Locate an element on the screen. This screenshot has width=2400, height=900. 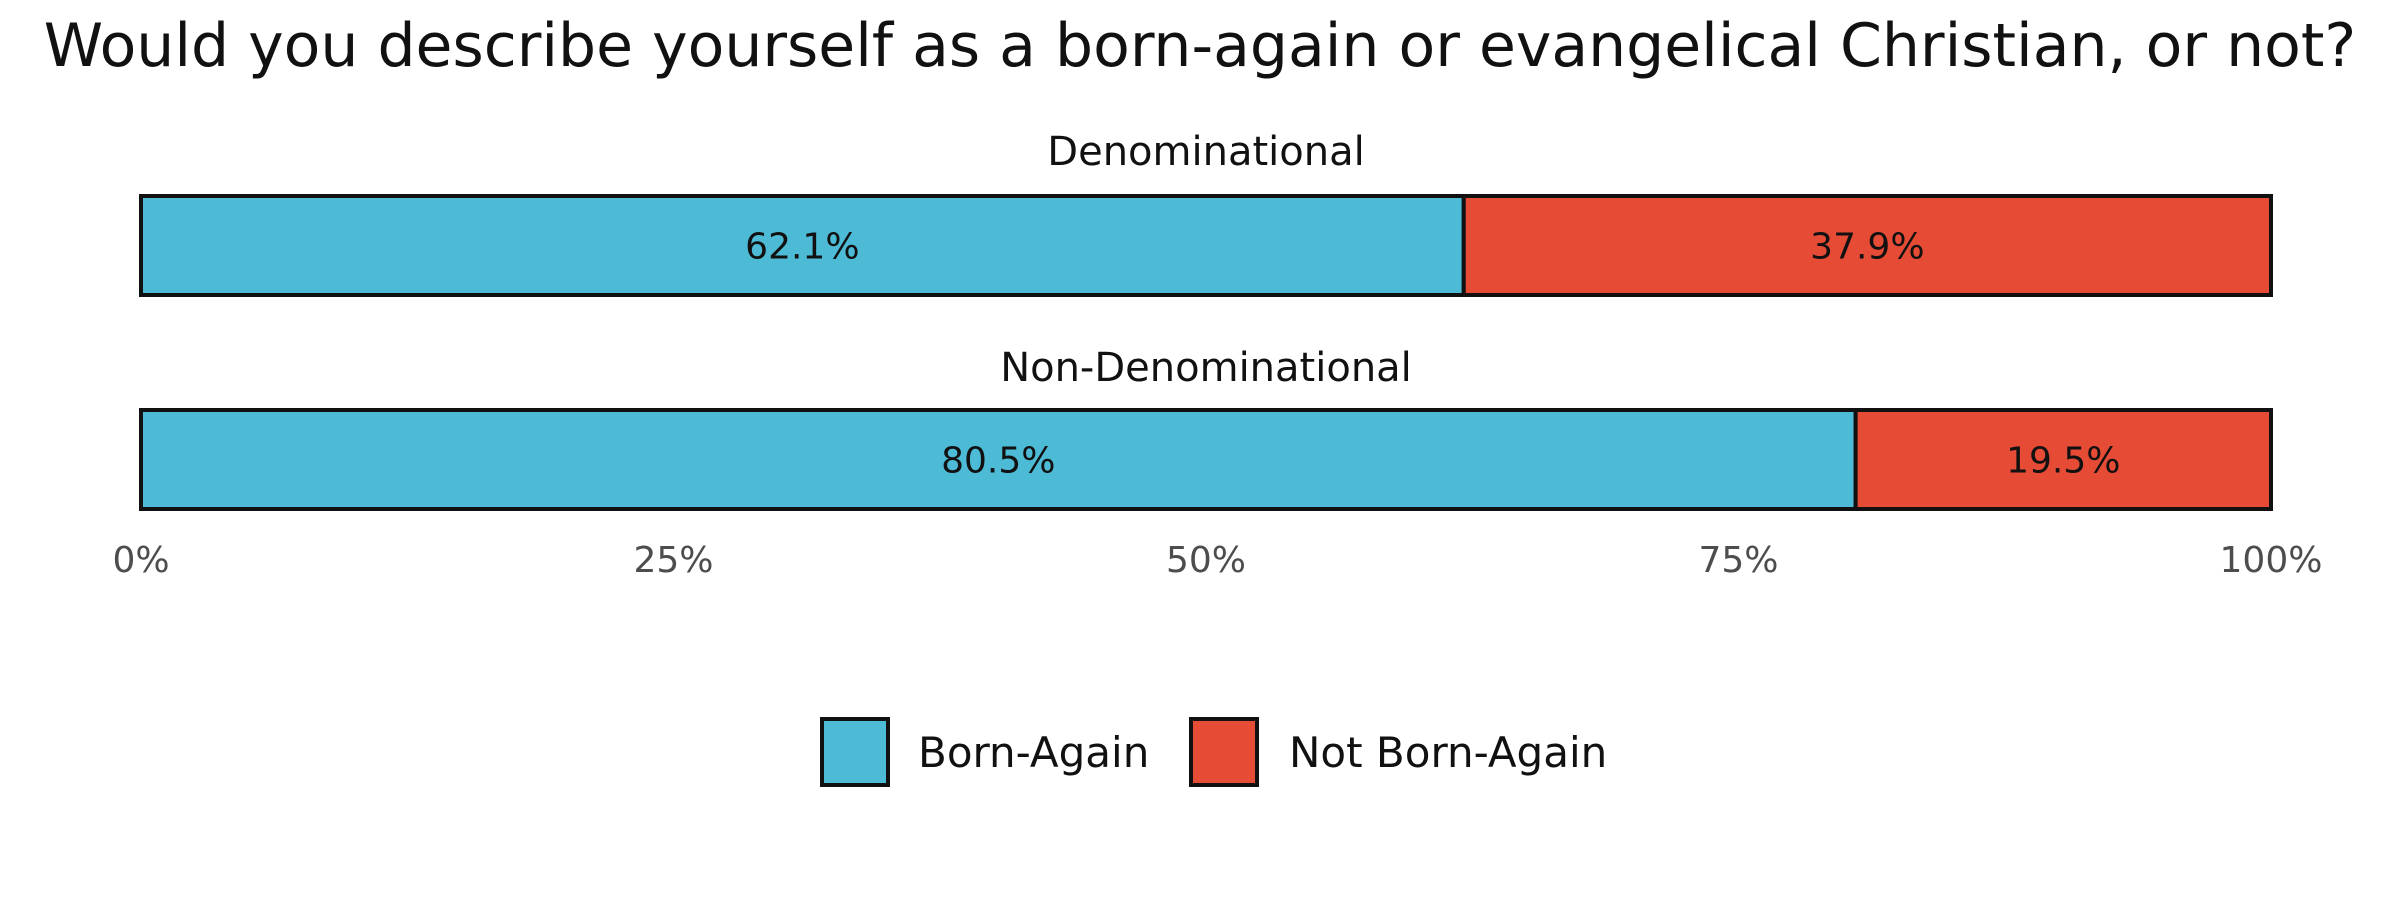
data-label: 80.5% is located at coordinates (998, 461).